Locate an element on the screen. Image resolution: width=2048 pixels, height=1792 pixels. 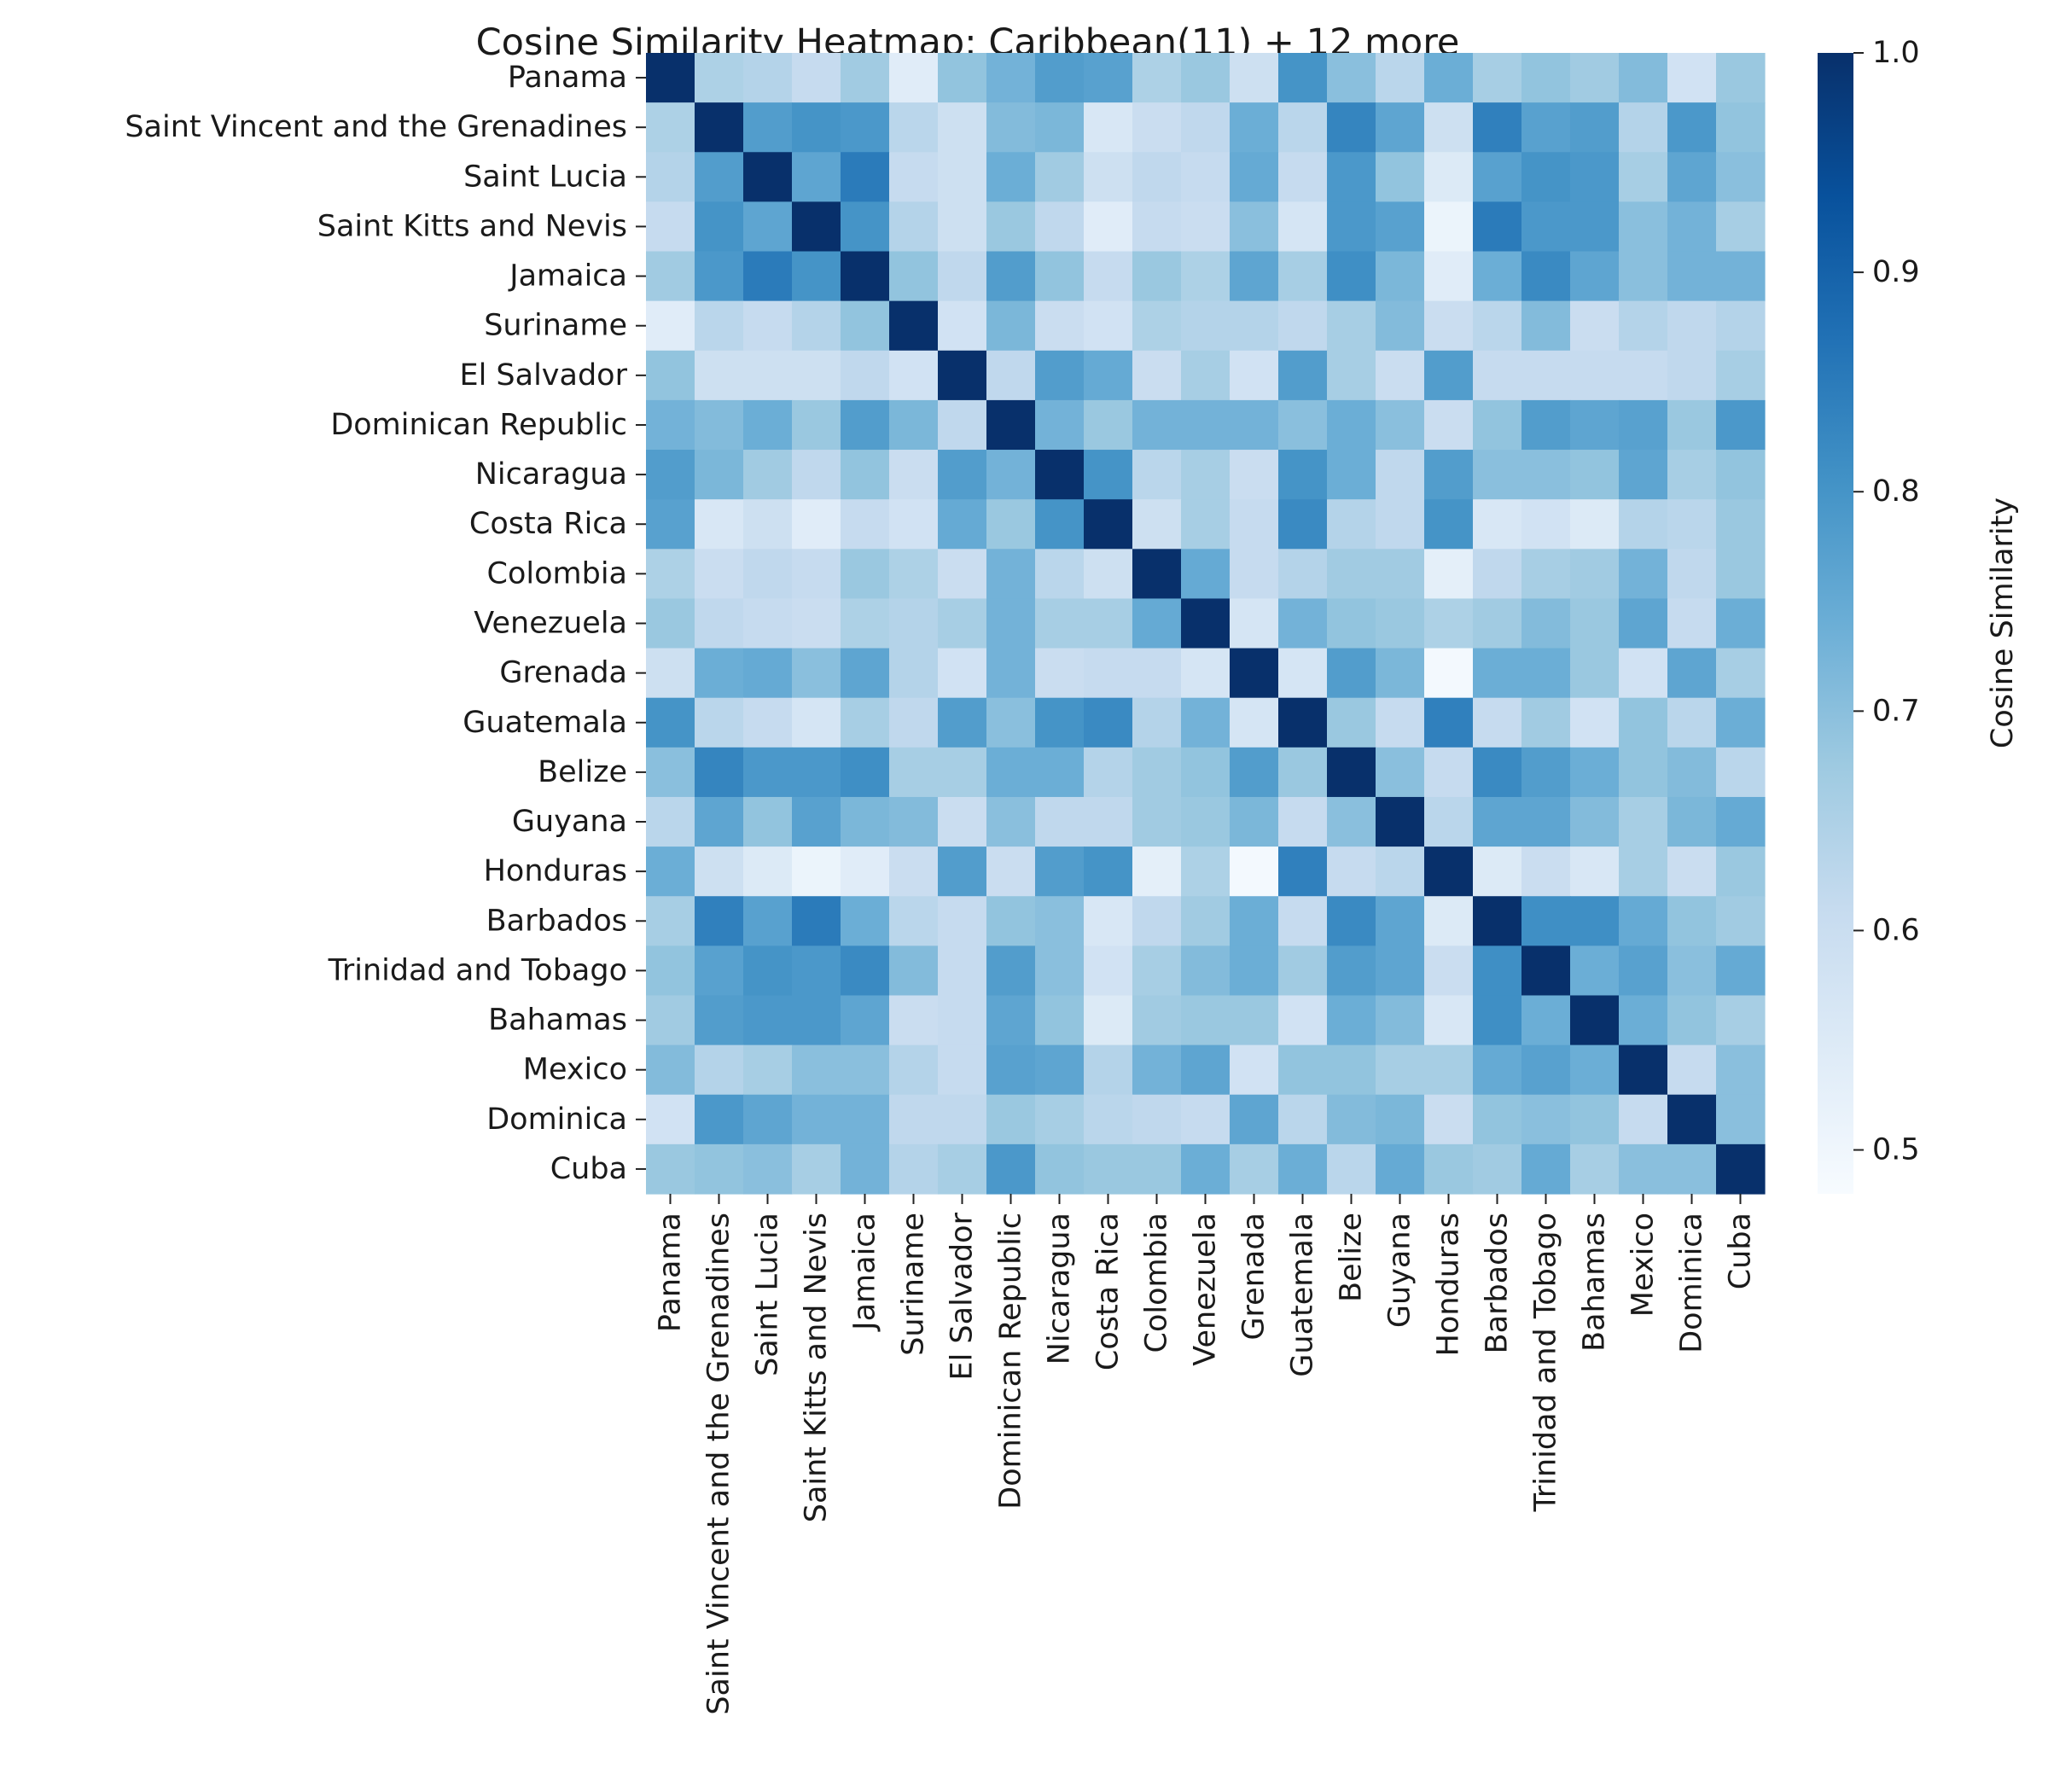
x-tick-label: Dominica is located at coordinates (1692, 1283).